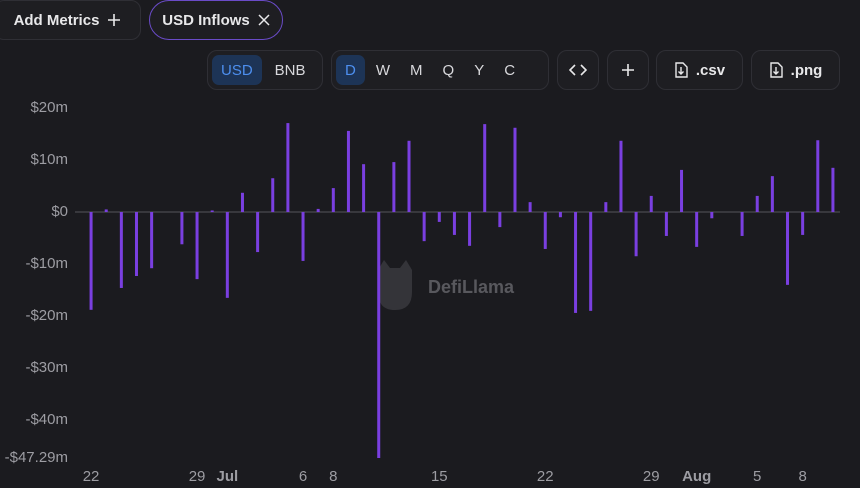 The height and width of the screenshot is (488, 860). What do you see at coordinates (265, 70) in the screenshot?
I see `denomination-group: USD BNB` at bounding box center [265, 70].